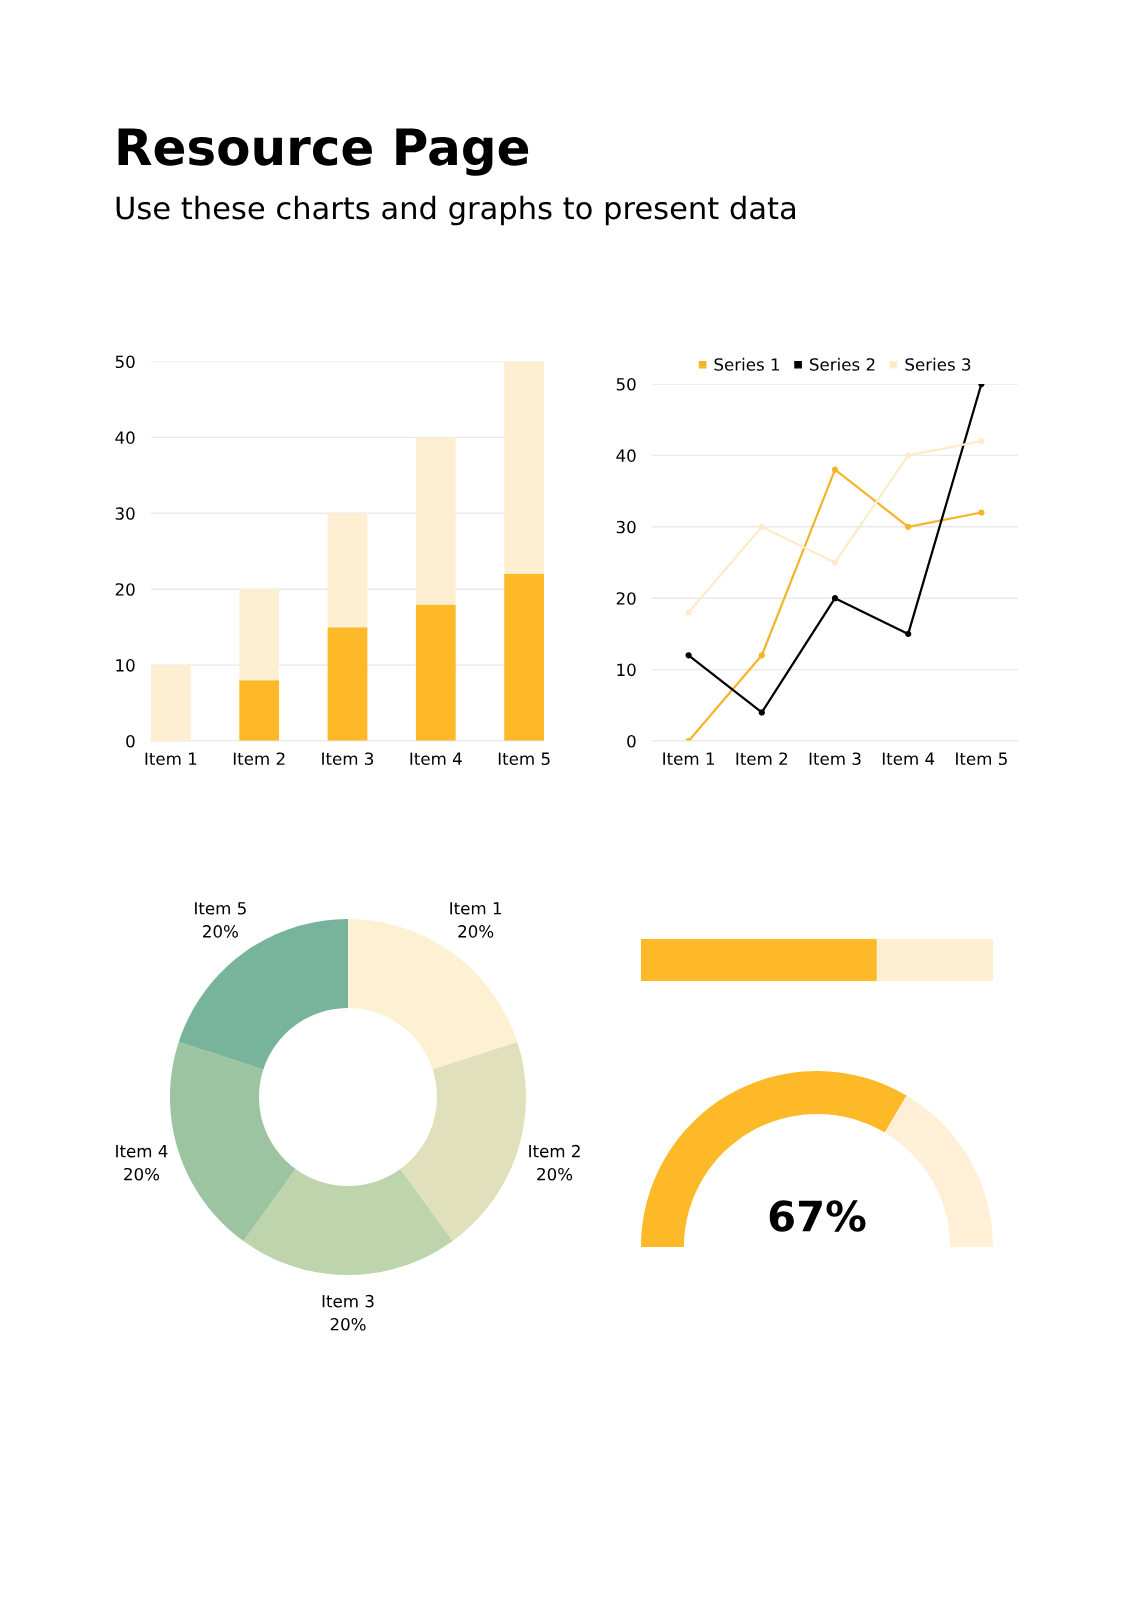 The height and width of the screenshot is (1600, 1131). What do you see at coordinates (747, 364) in the screenshot?
I see `legend-label: Series 1` at bounding box center [747, 364].